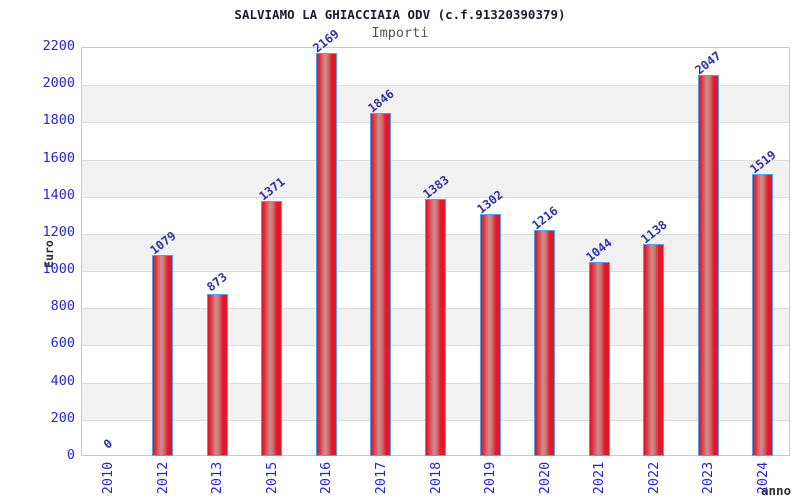 The height and width of the screenshot is (500, 800). What do you see at coordinates (62, 417) in the screenshot?
I see `y-tick-label: 200` at bounding box center [62, 417].